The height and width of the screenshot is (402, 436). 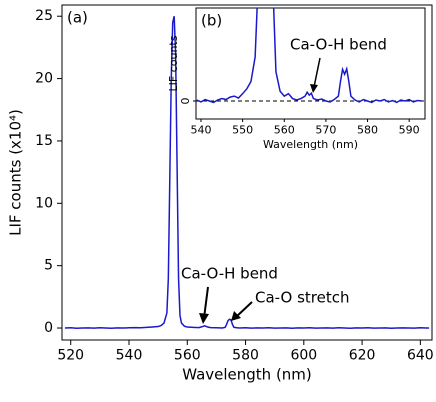 I want to click on y-tick-label: 10, so click(x=44, y=203).